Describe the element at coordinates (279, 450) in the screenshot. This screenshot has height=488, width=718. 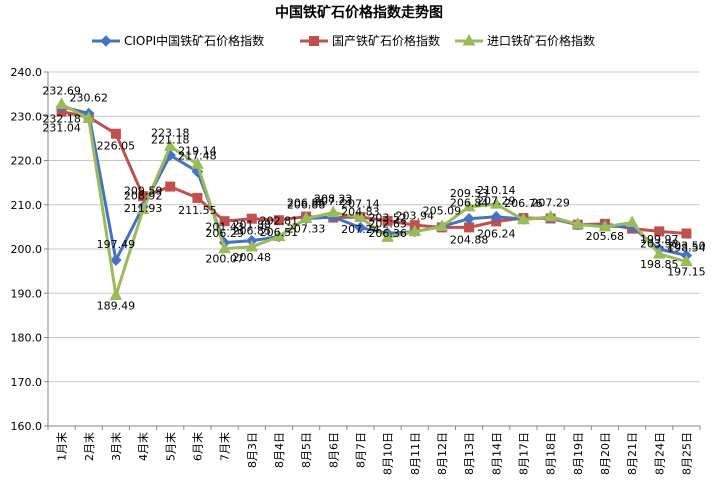
I see `x-tick-label: 8月4日` at that location.